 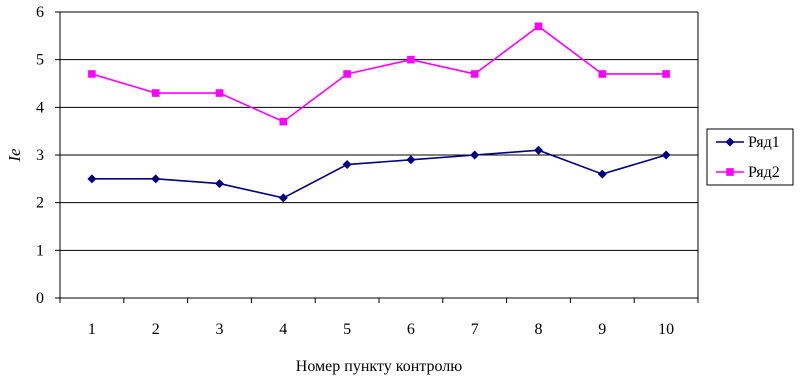 I want to click on x-tick-label: 10, so click(x=666, y=329).